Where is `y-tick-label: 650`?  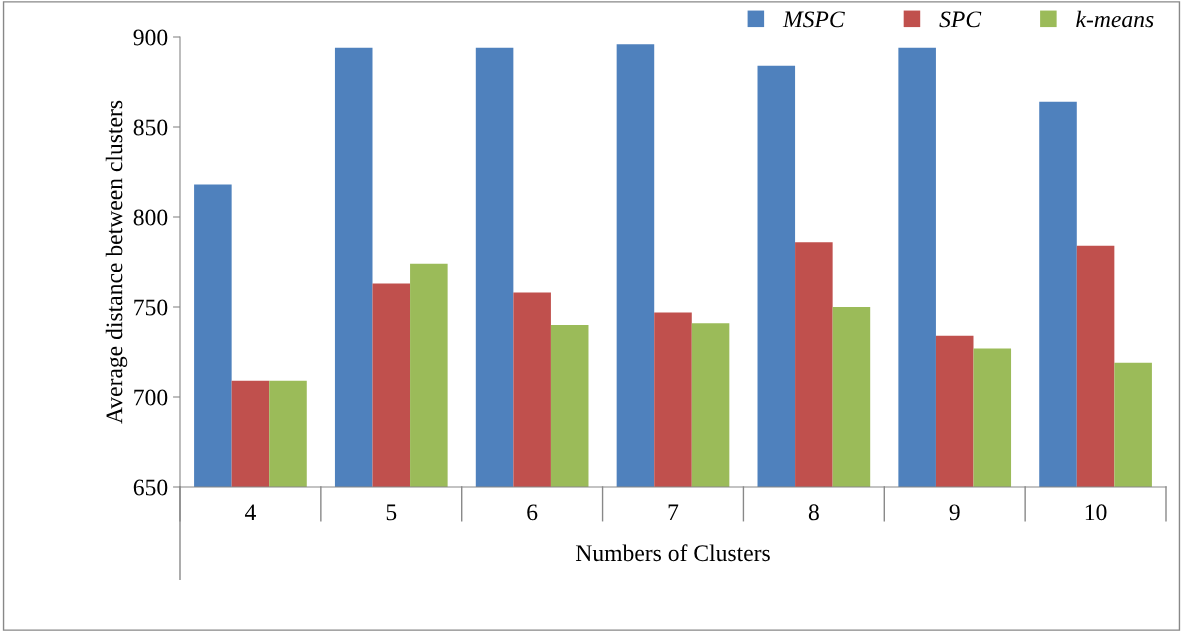
y-tick-label: 650 is located at coordinates (150, 487).